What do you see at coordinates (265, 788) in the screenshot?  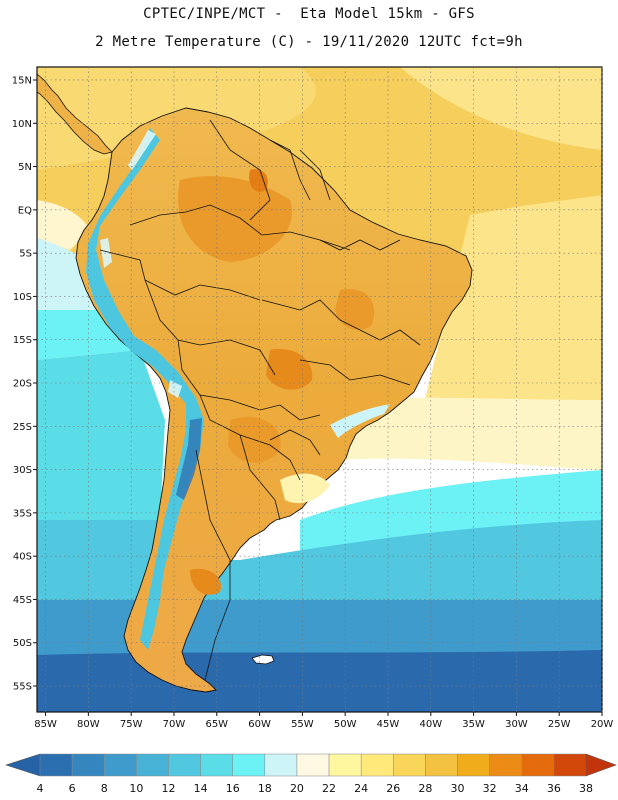 I see `colorbar-label: 18` at bounding box center [265, 788].